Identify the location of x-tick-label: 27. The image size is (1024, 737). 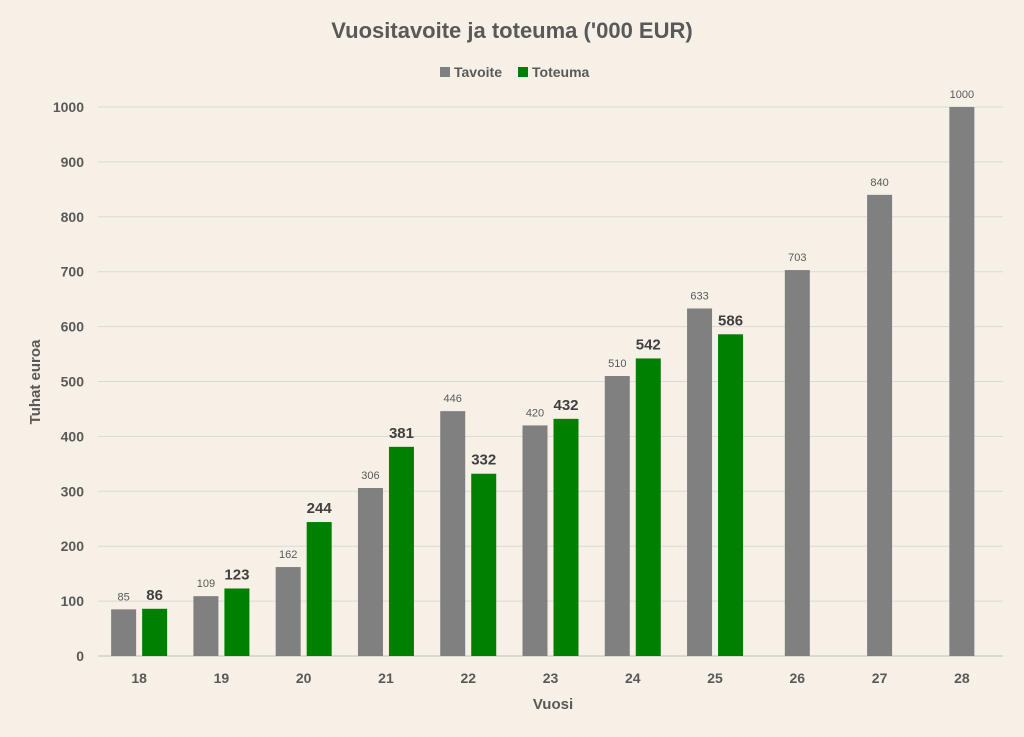
(880, 678).